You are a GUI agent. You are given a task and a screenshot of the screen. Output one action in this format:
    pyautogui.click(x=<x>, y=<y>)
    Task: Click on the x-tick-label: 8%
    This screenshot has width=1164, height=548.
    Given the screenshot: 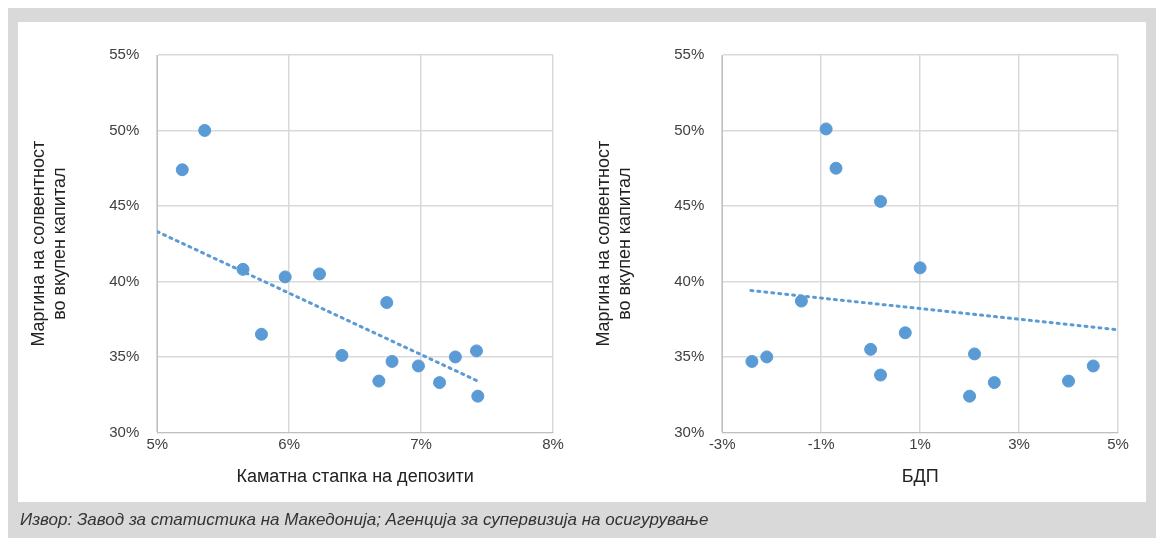 What is the action you would take?
    pyautogui.click(x=553, y=443)
    